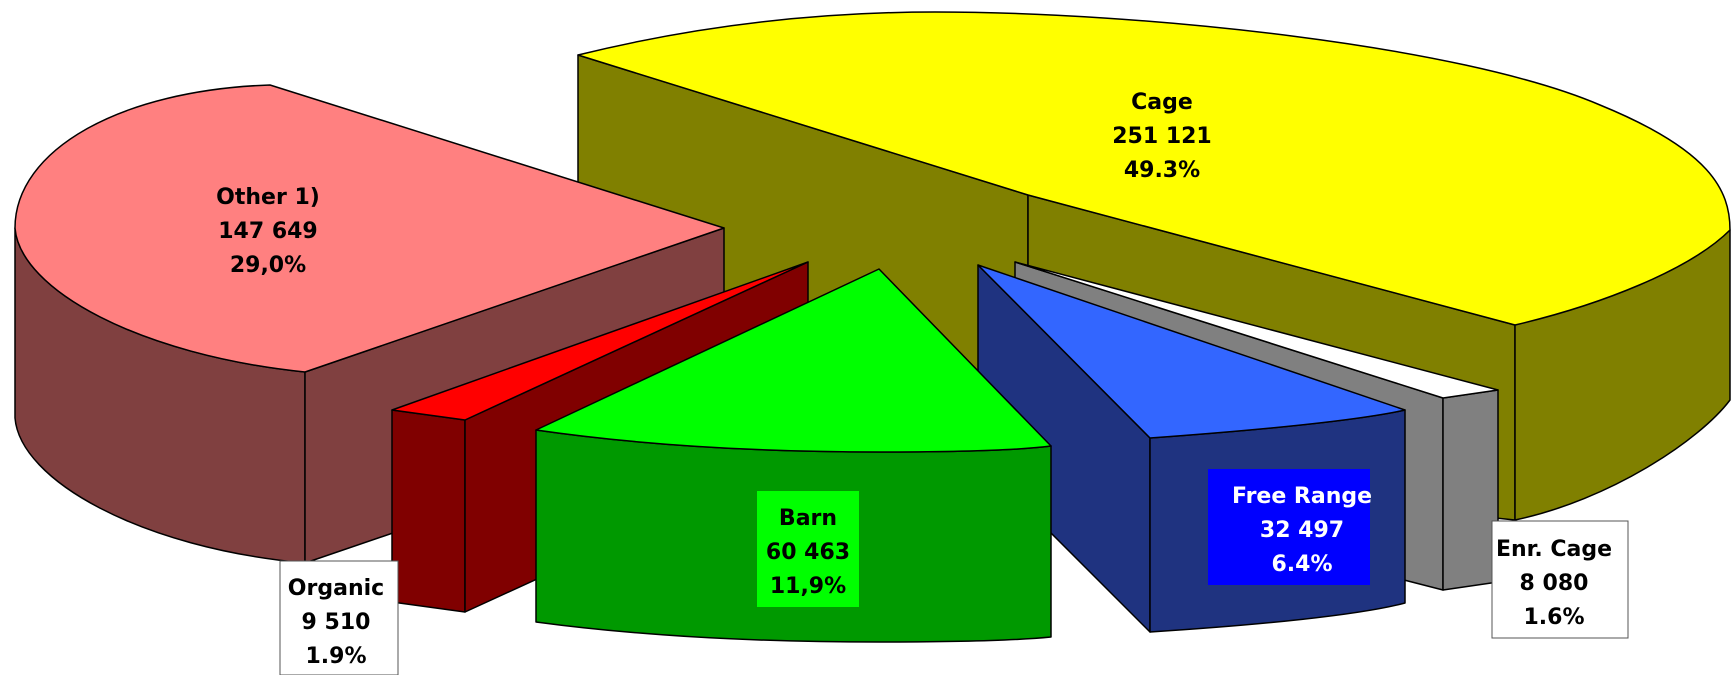 This screenshot has width=1732, height=675. I want to click on label-value-free-range: 32 497, so click(1302, 530).